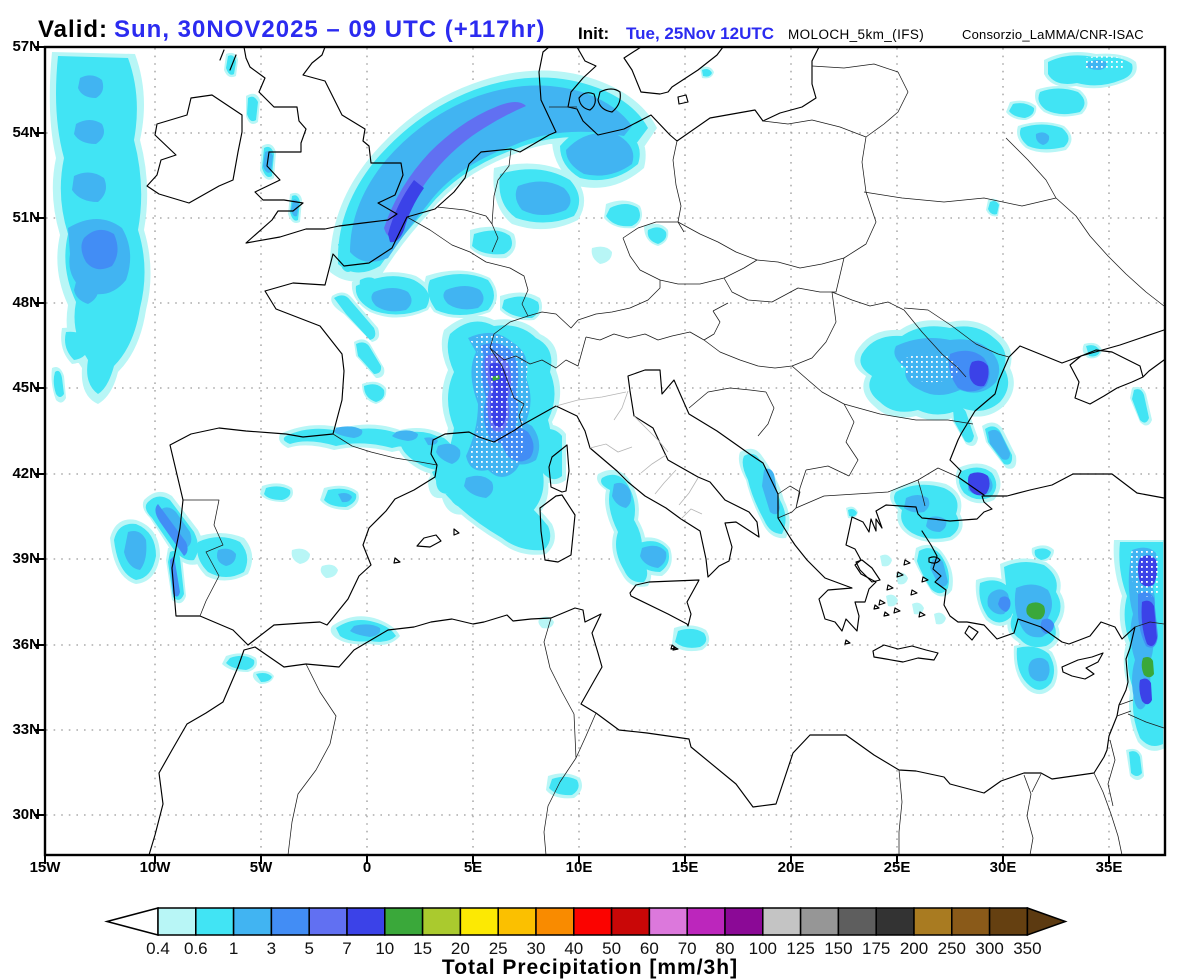 The height and width of the screenshot is (980, 1180). I want to click on lon-label-25E: 25E, so click(897, 867).